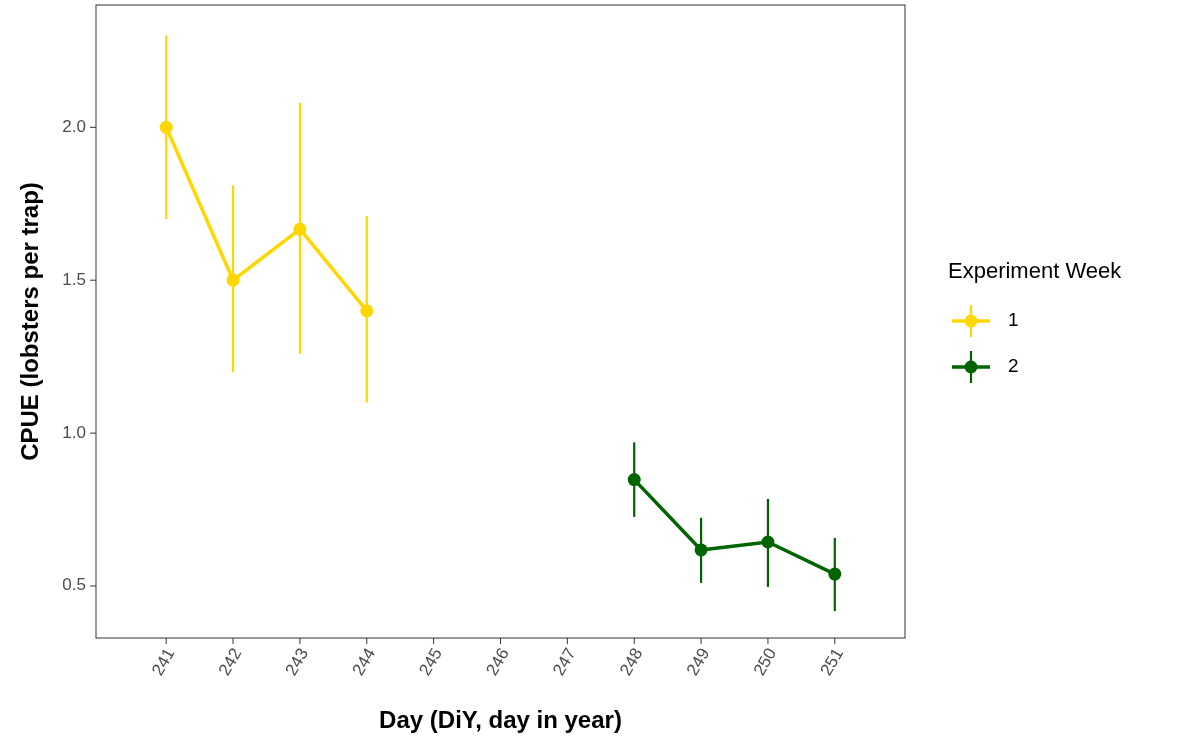 The height and width of the screenshot is (737, 1187). What do you see at coordinates (832, 661) in the screenshot?
I see `x-tick-label: 251` at bounding box center [832, 661].